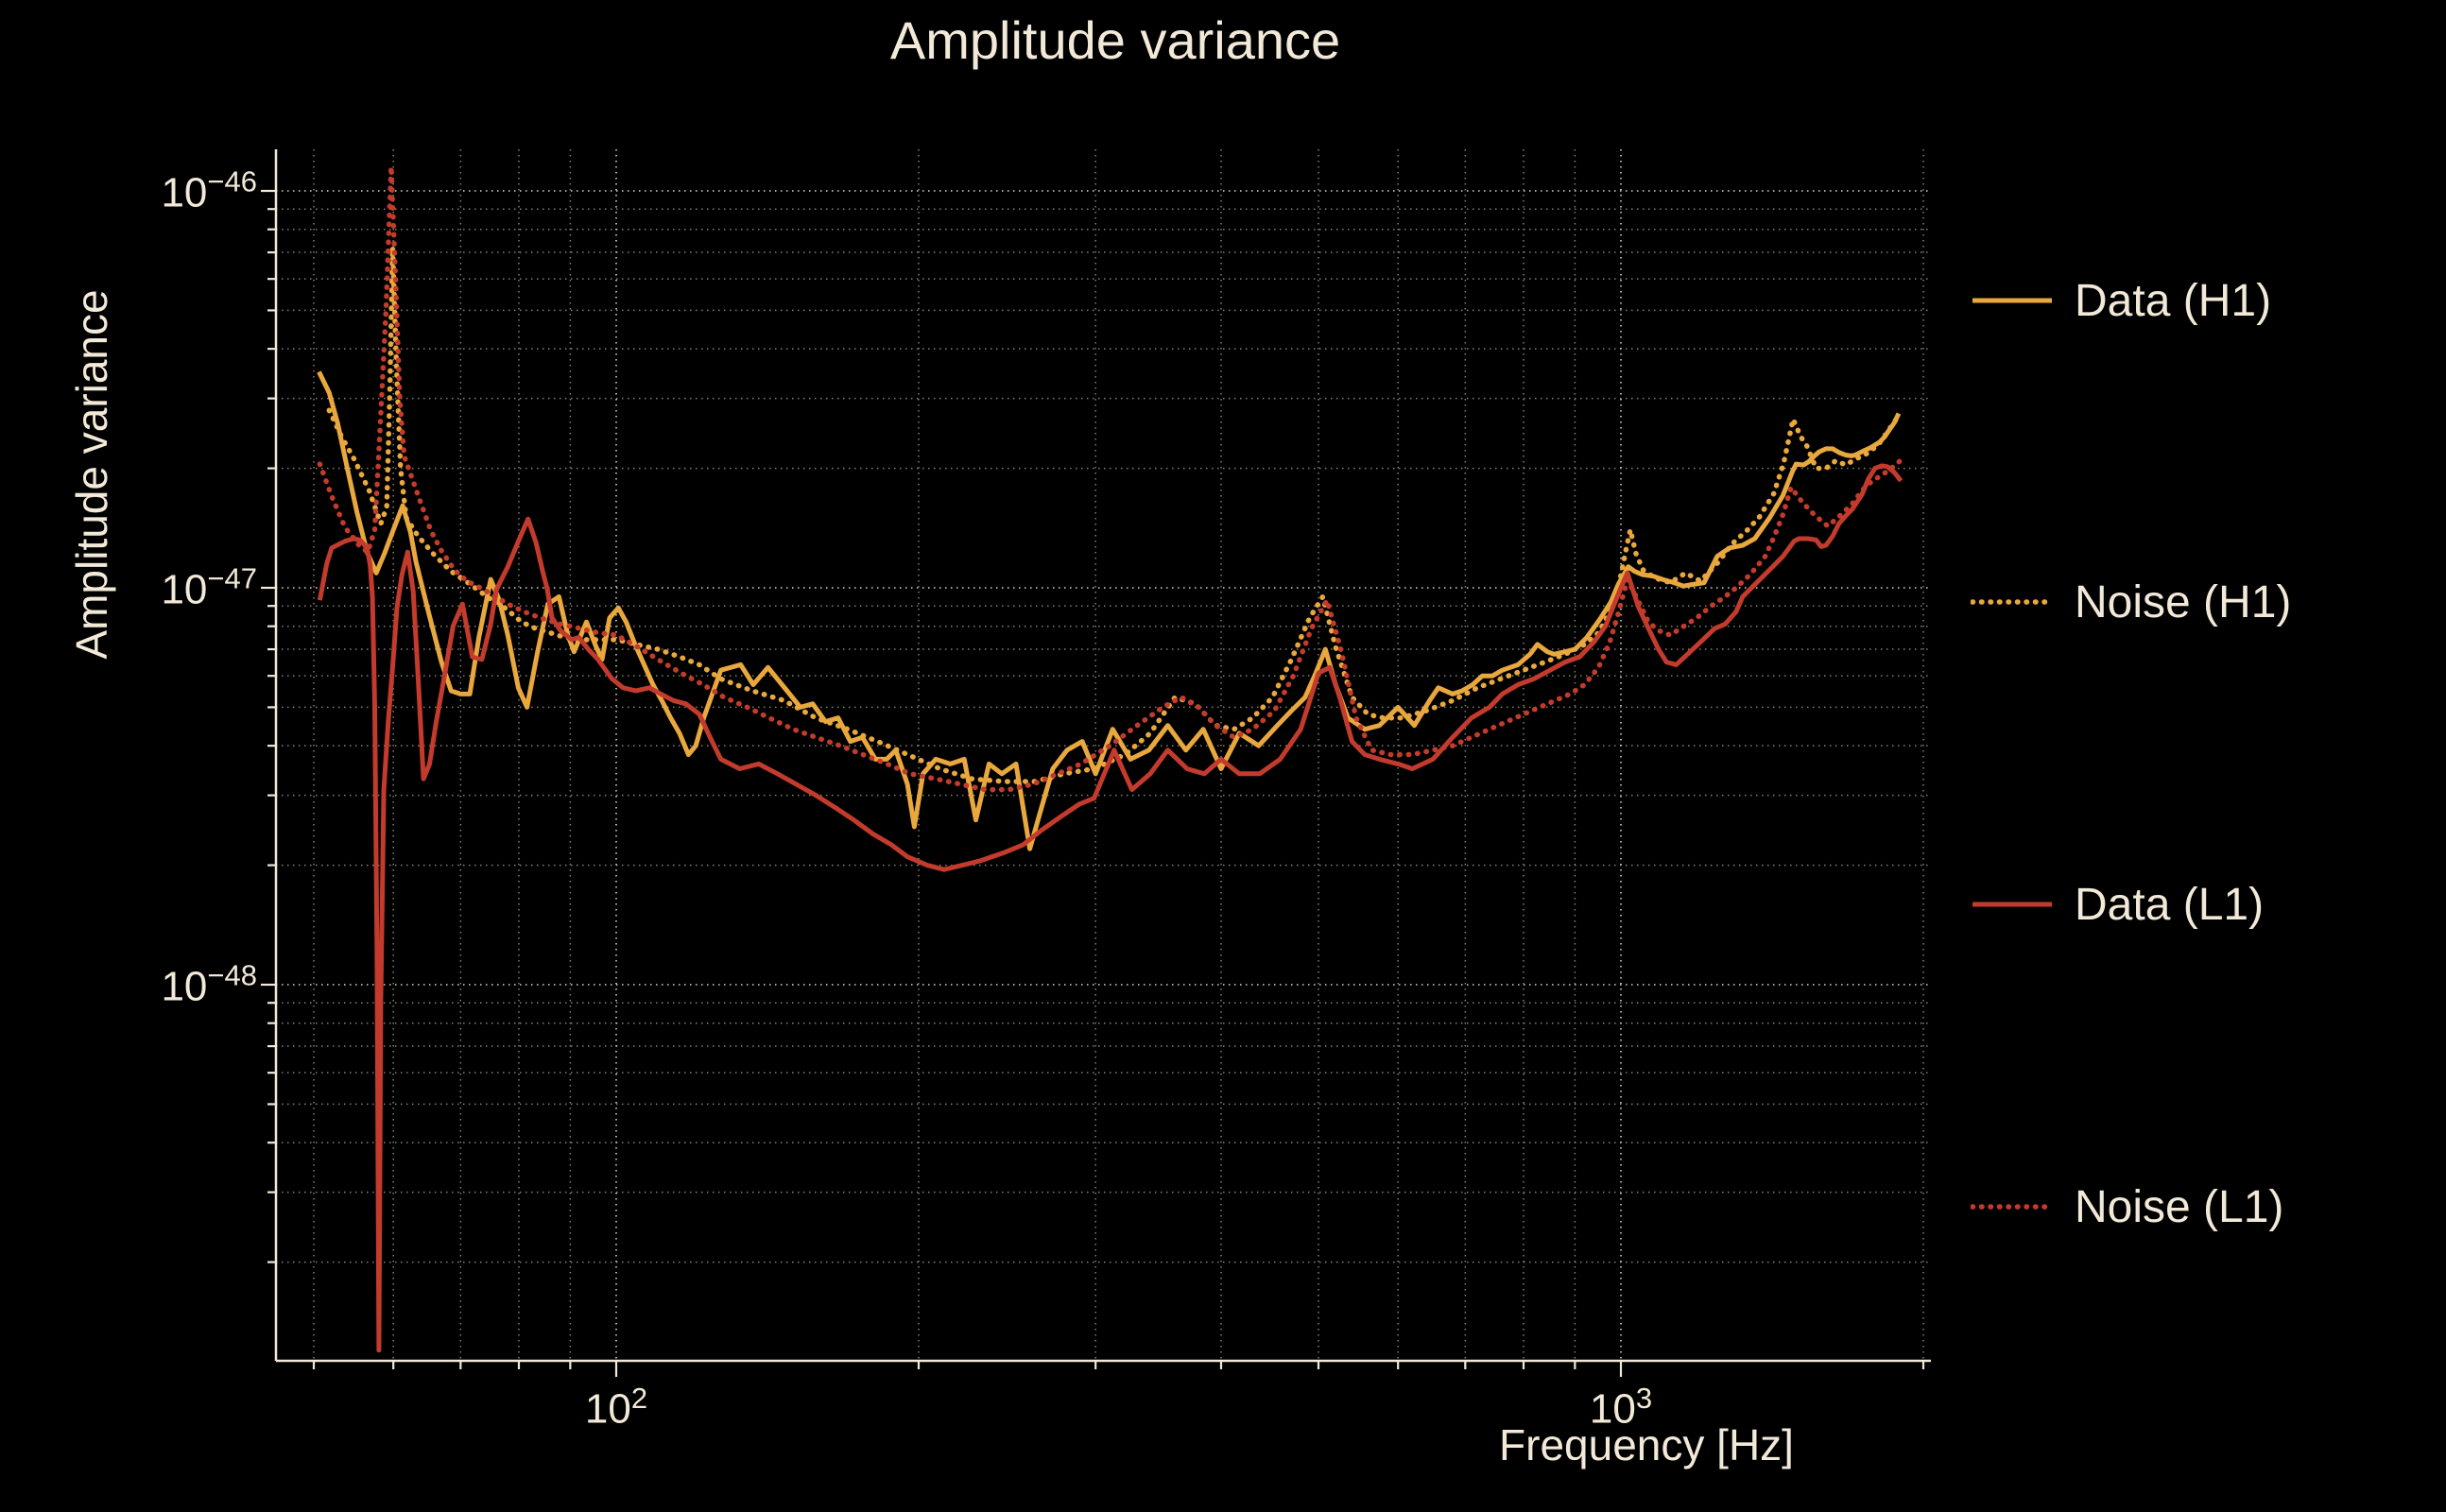  I want to click on y-tick-label-10e−48: 10−48, so click(209, 984).